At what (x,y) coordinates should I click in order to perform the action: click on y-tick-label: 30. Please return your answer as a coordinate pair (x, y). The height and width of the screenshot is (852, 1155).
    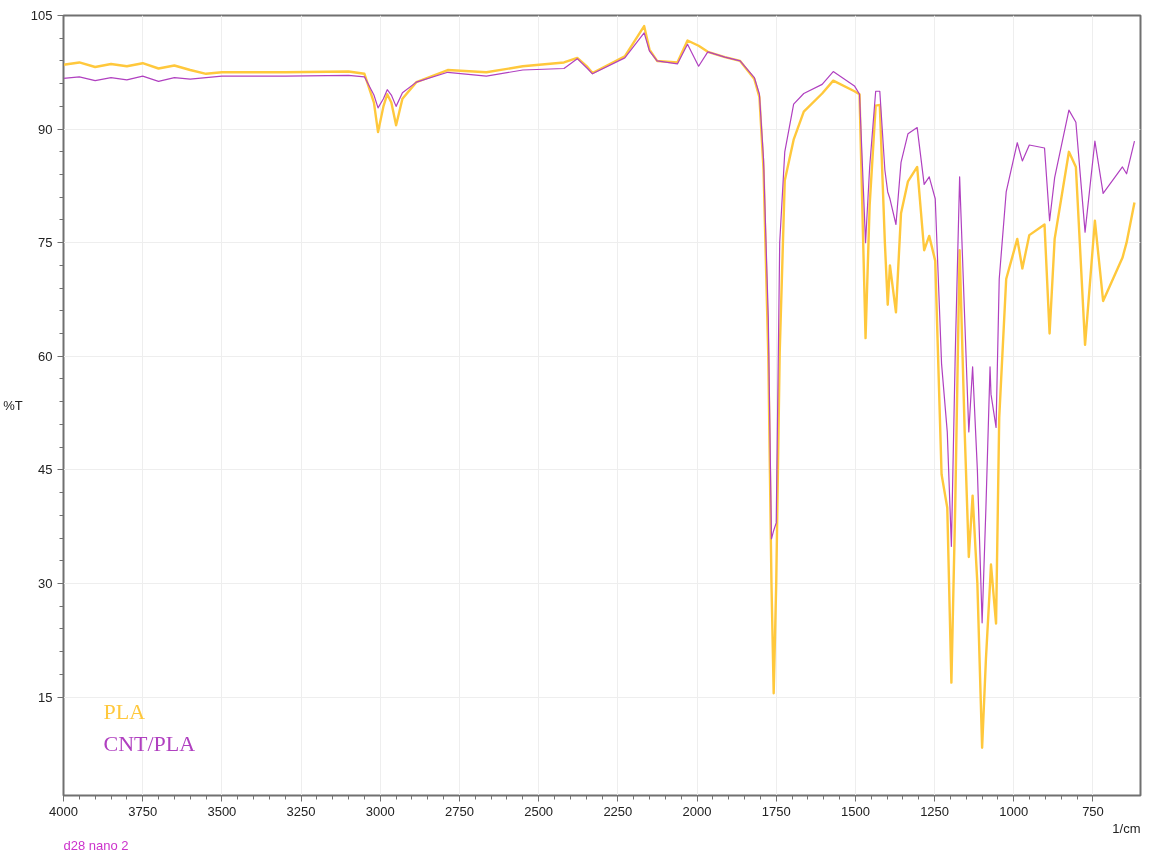
    Looking at the image, I should click on (45, 583).